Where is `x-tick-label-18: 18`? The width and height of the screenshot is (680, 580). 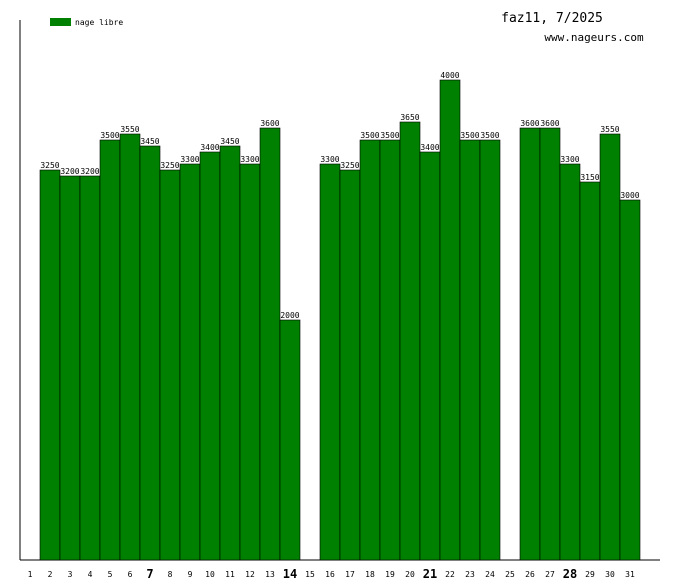 x-tick-label-18: 18 is located at coordinates (370, 574).